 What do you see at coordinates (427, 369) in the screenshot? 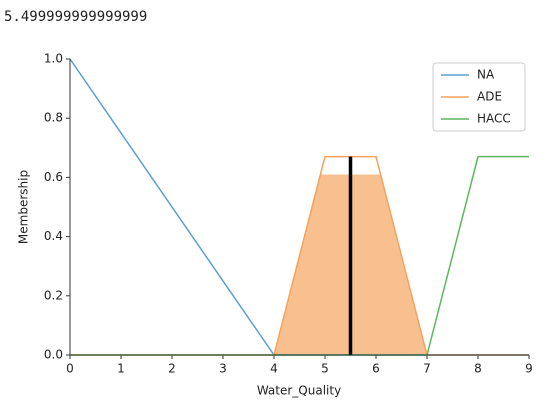
I see `x-tick-label: 7` at bounding box center [427, 369].